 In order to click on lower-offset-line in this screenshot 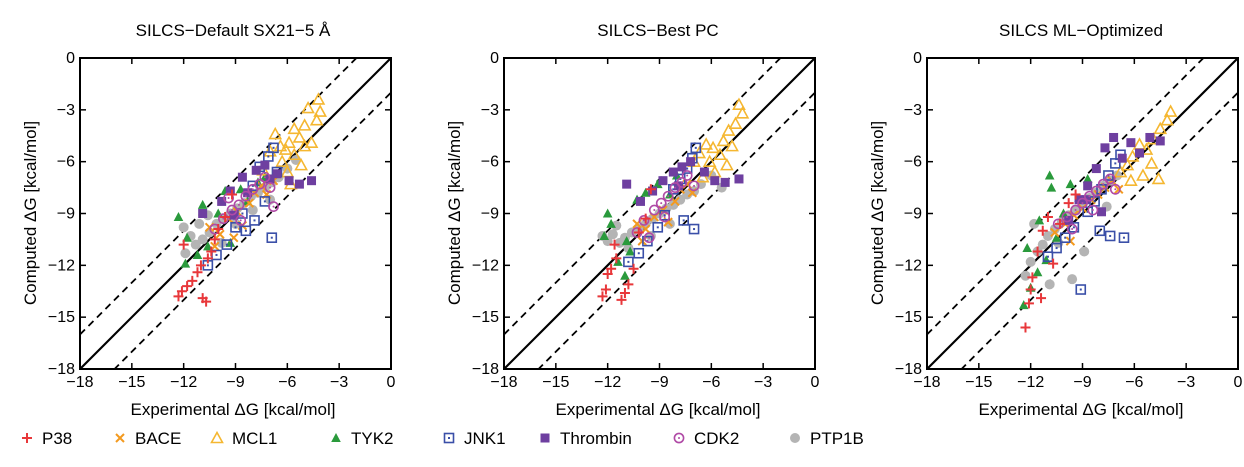, I will do `click(252, 230)`.